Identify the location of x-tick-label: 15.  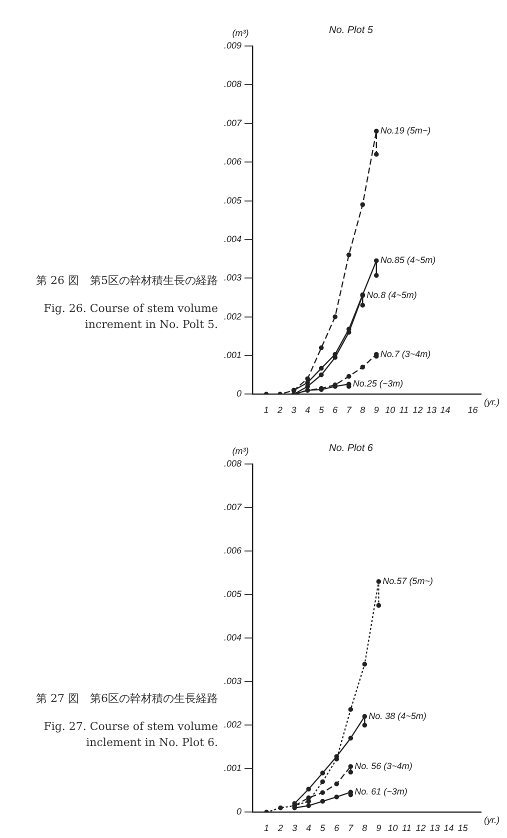
(463, 828).